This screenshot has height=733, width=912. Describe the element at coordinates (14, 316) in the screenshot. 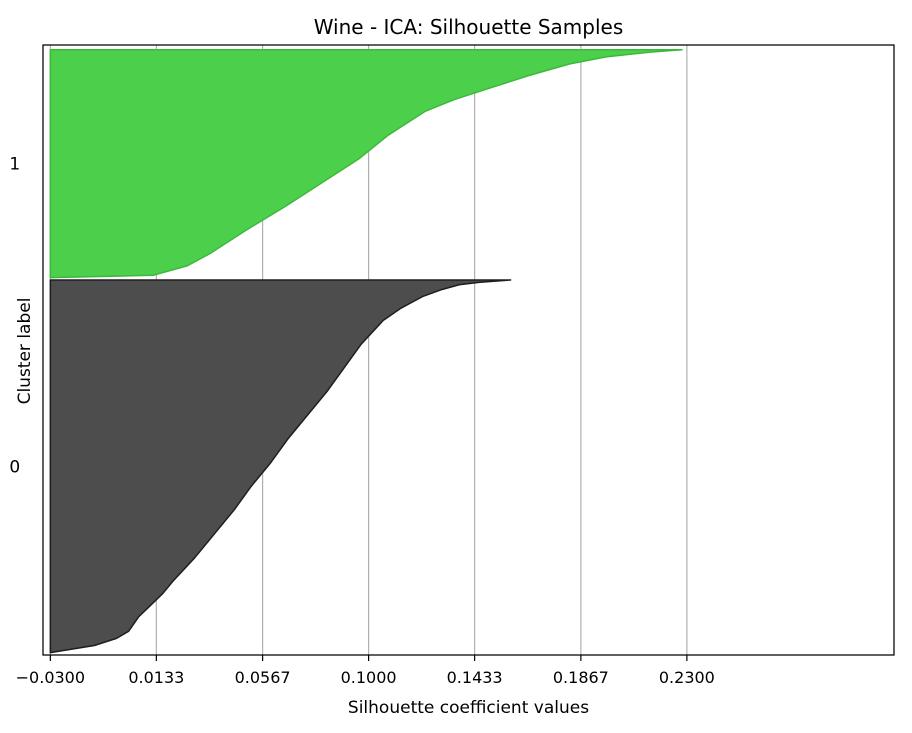

I see `cluster-labels: 01` at that location.